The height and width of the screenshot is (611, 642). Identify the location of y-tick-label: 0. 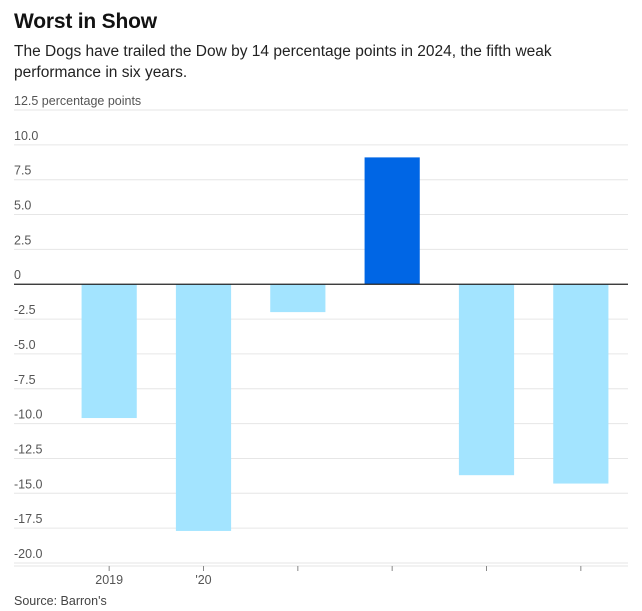
(17, 275).